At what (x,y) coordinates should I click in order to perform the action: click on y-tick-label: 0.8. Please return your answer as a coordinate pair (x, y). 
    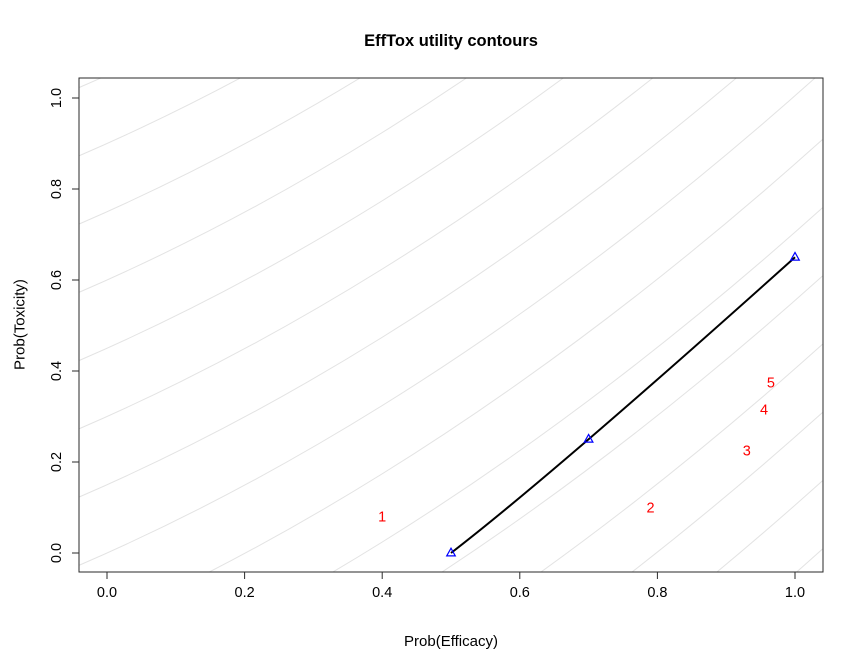
    Looking at the image, I should click on (57, 189).